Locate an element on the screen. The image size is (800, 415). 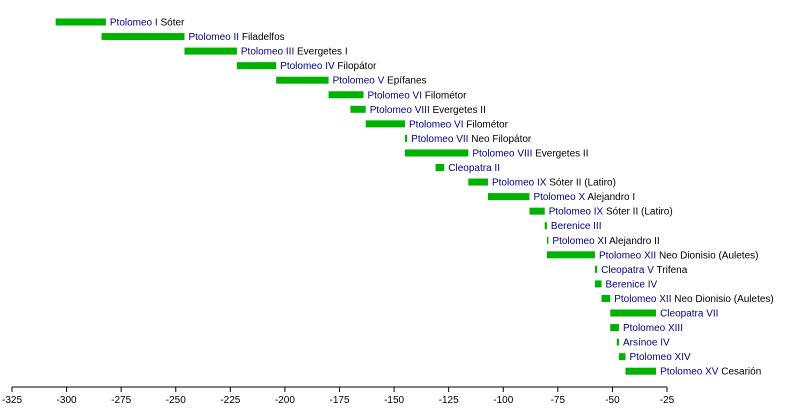
x-tick-label: -225 is located at coordinates (230, 400).